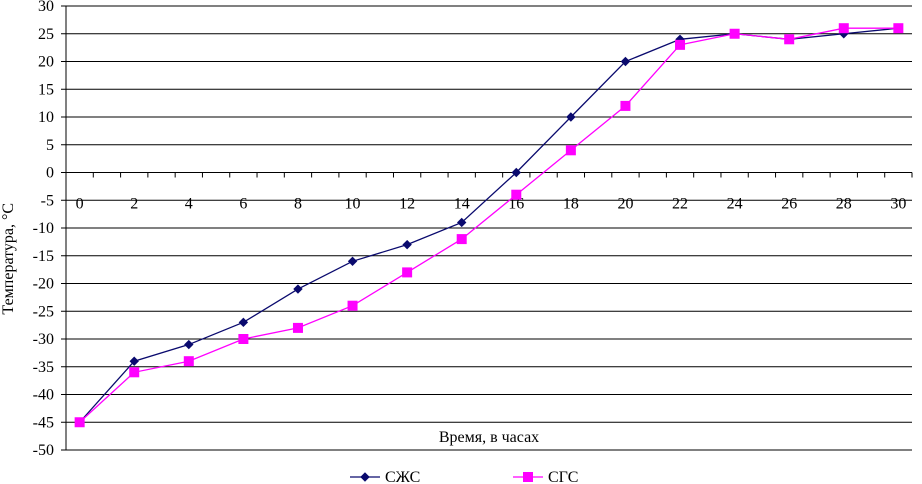 This screenshot has height=484, width=922. What do you see at coordinates (47, 200) in the screenshot?
I see `y-tick-label: -5` at bounding box center [47, 200].